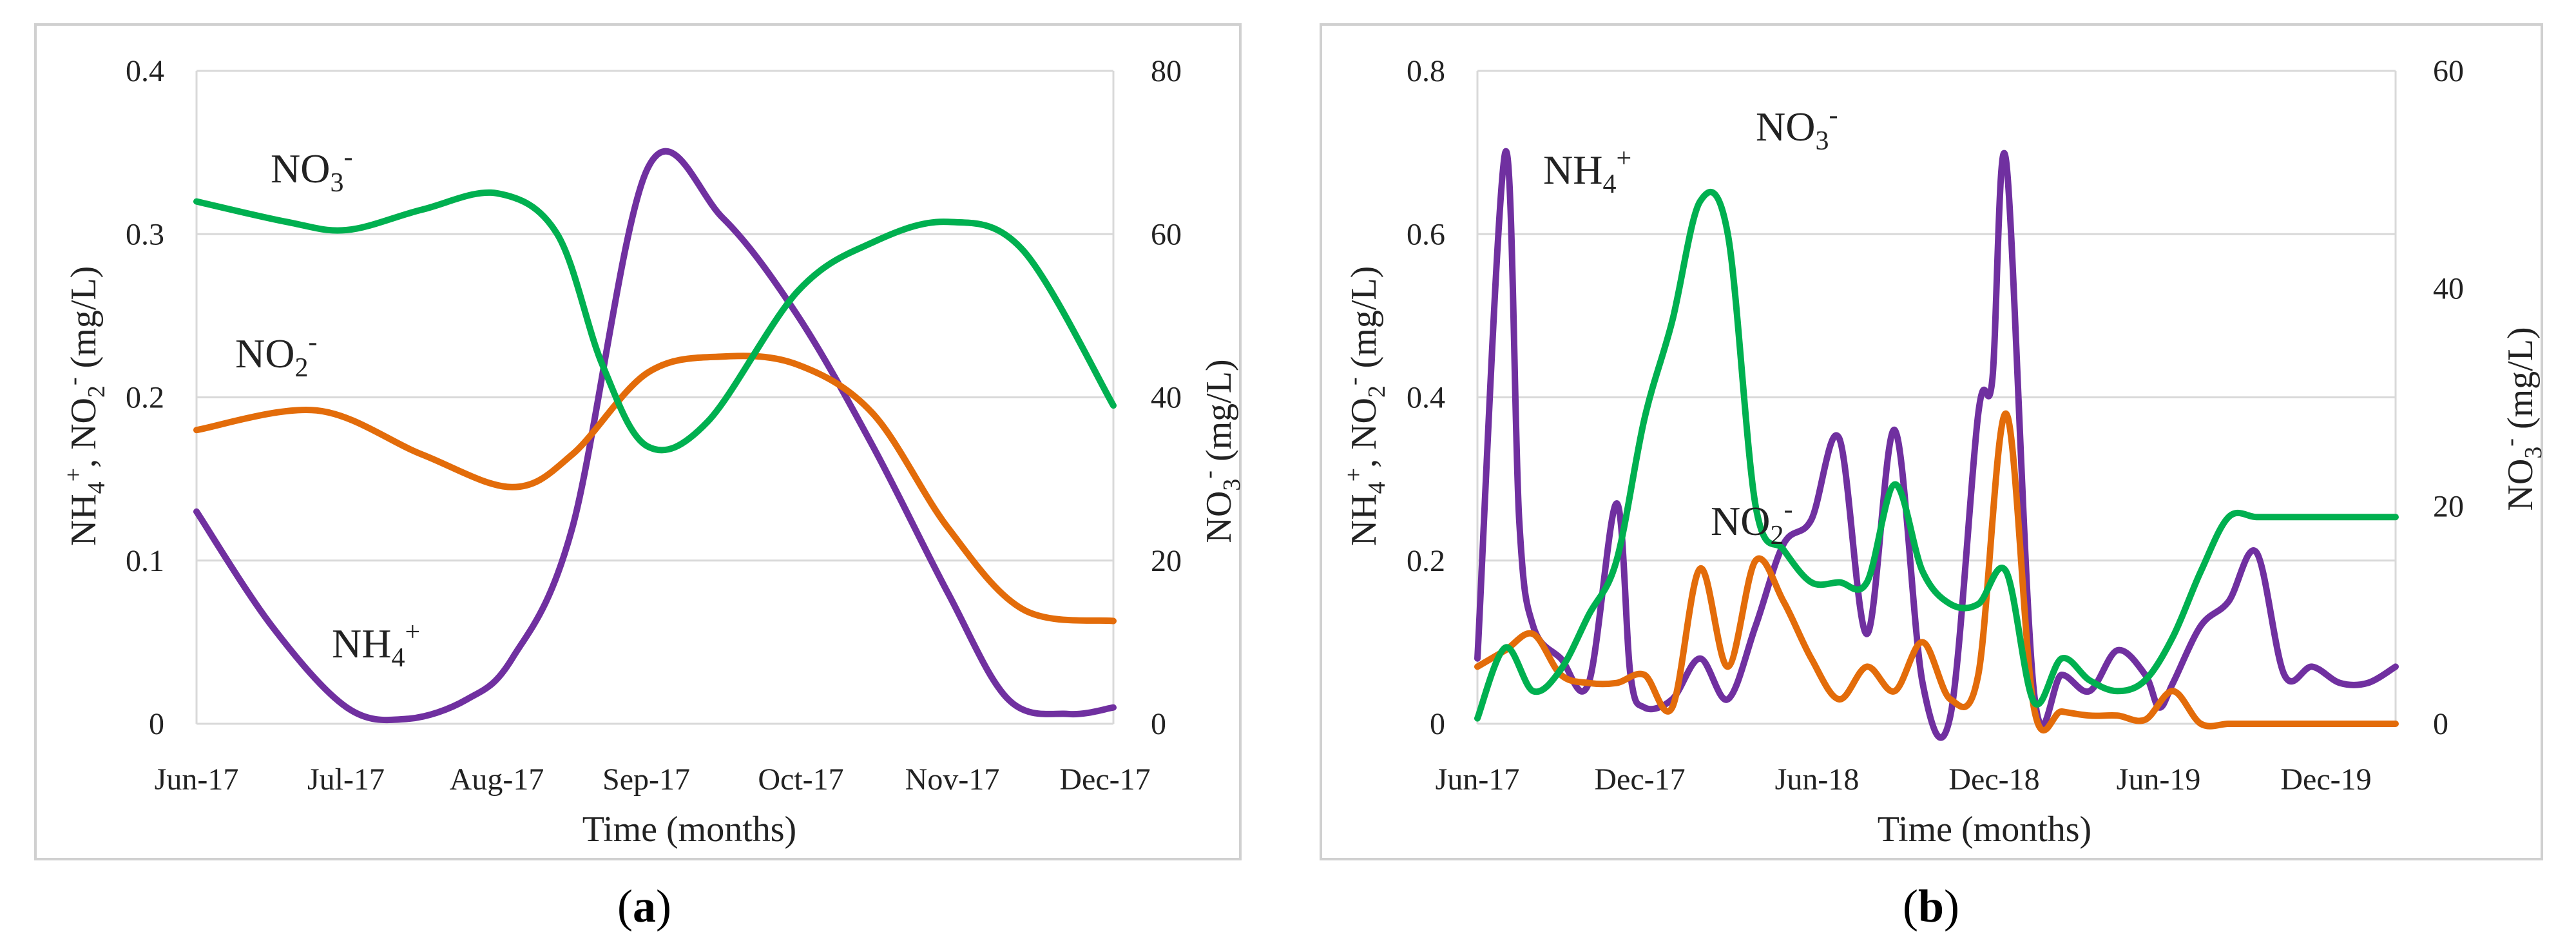 The width and height of the screenshot is (2576, 950). I want to click on left-y-tick-labels: 0 0.1 0.2 0.3 0.4, so click(145, 397).